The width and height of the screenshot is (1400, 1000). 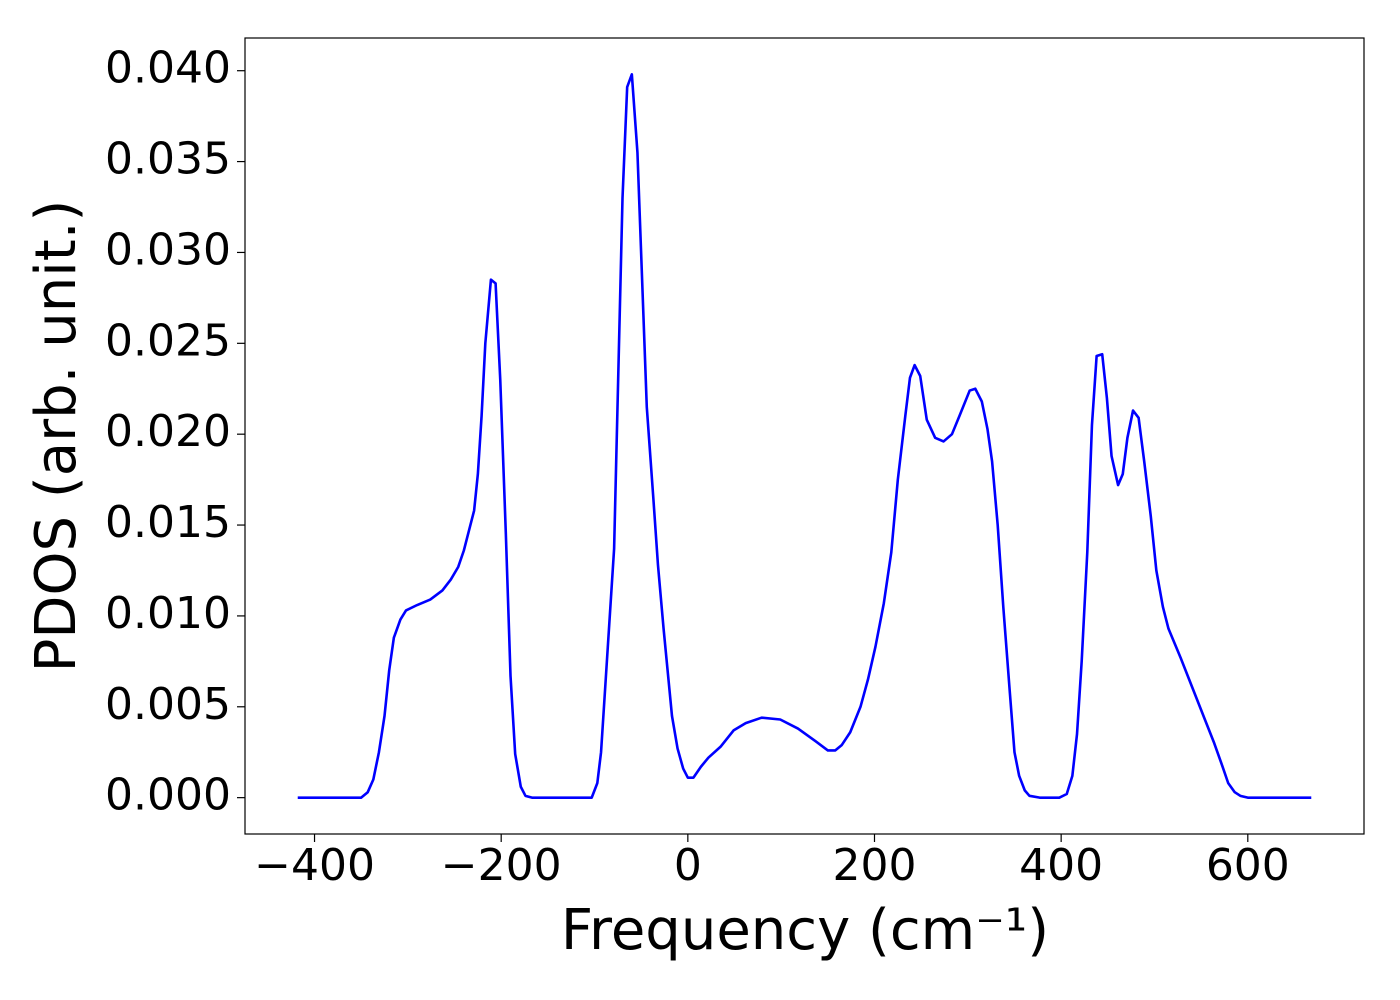 I want to click on y-tick-label: 0.040, so click(x=168, y=68).